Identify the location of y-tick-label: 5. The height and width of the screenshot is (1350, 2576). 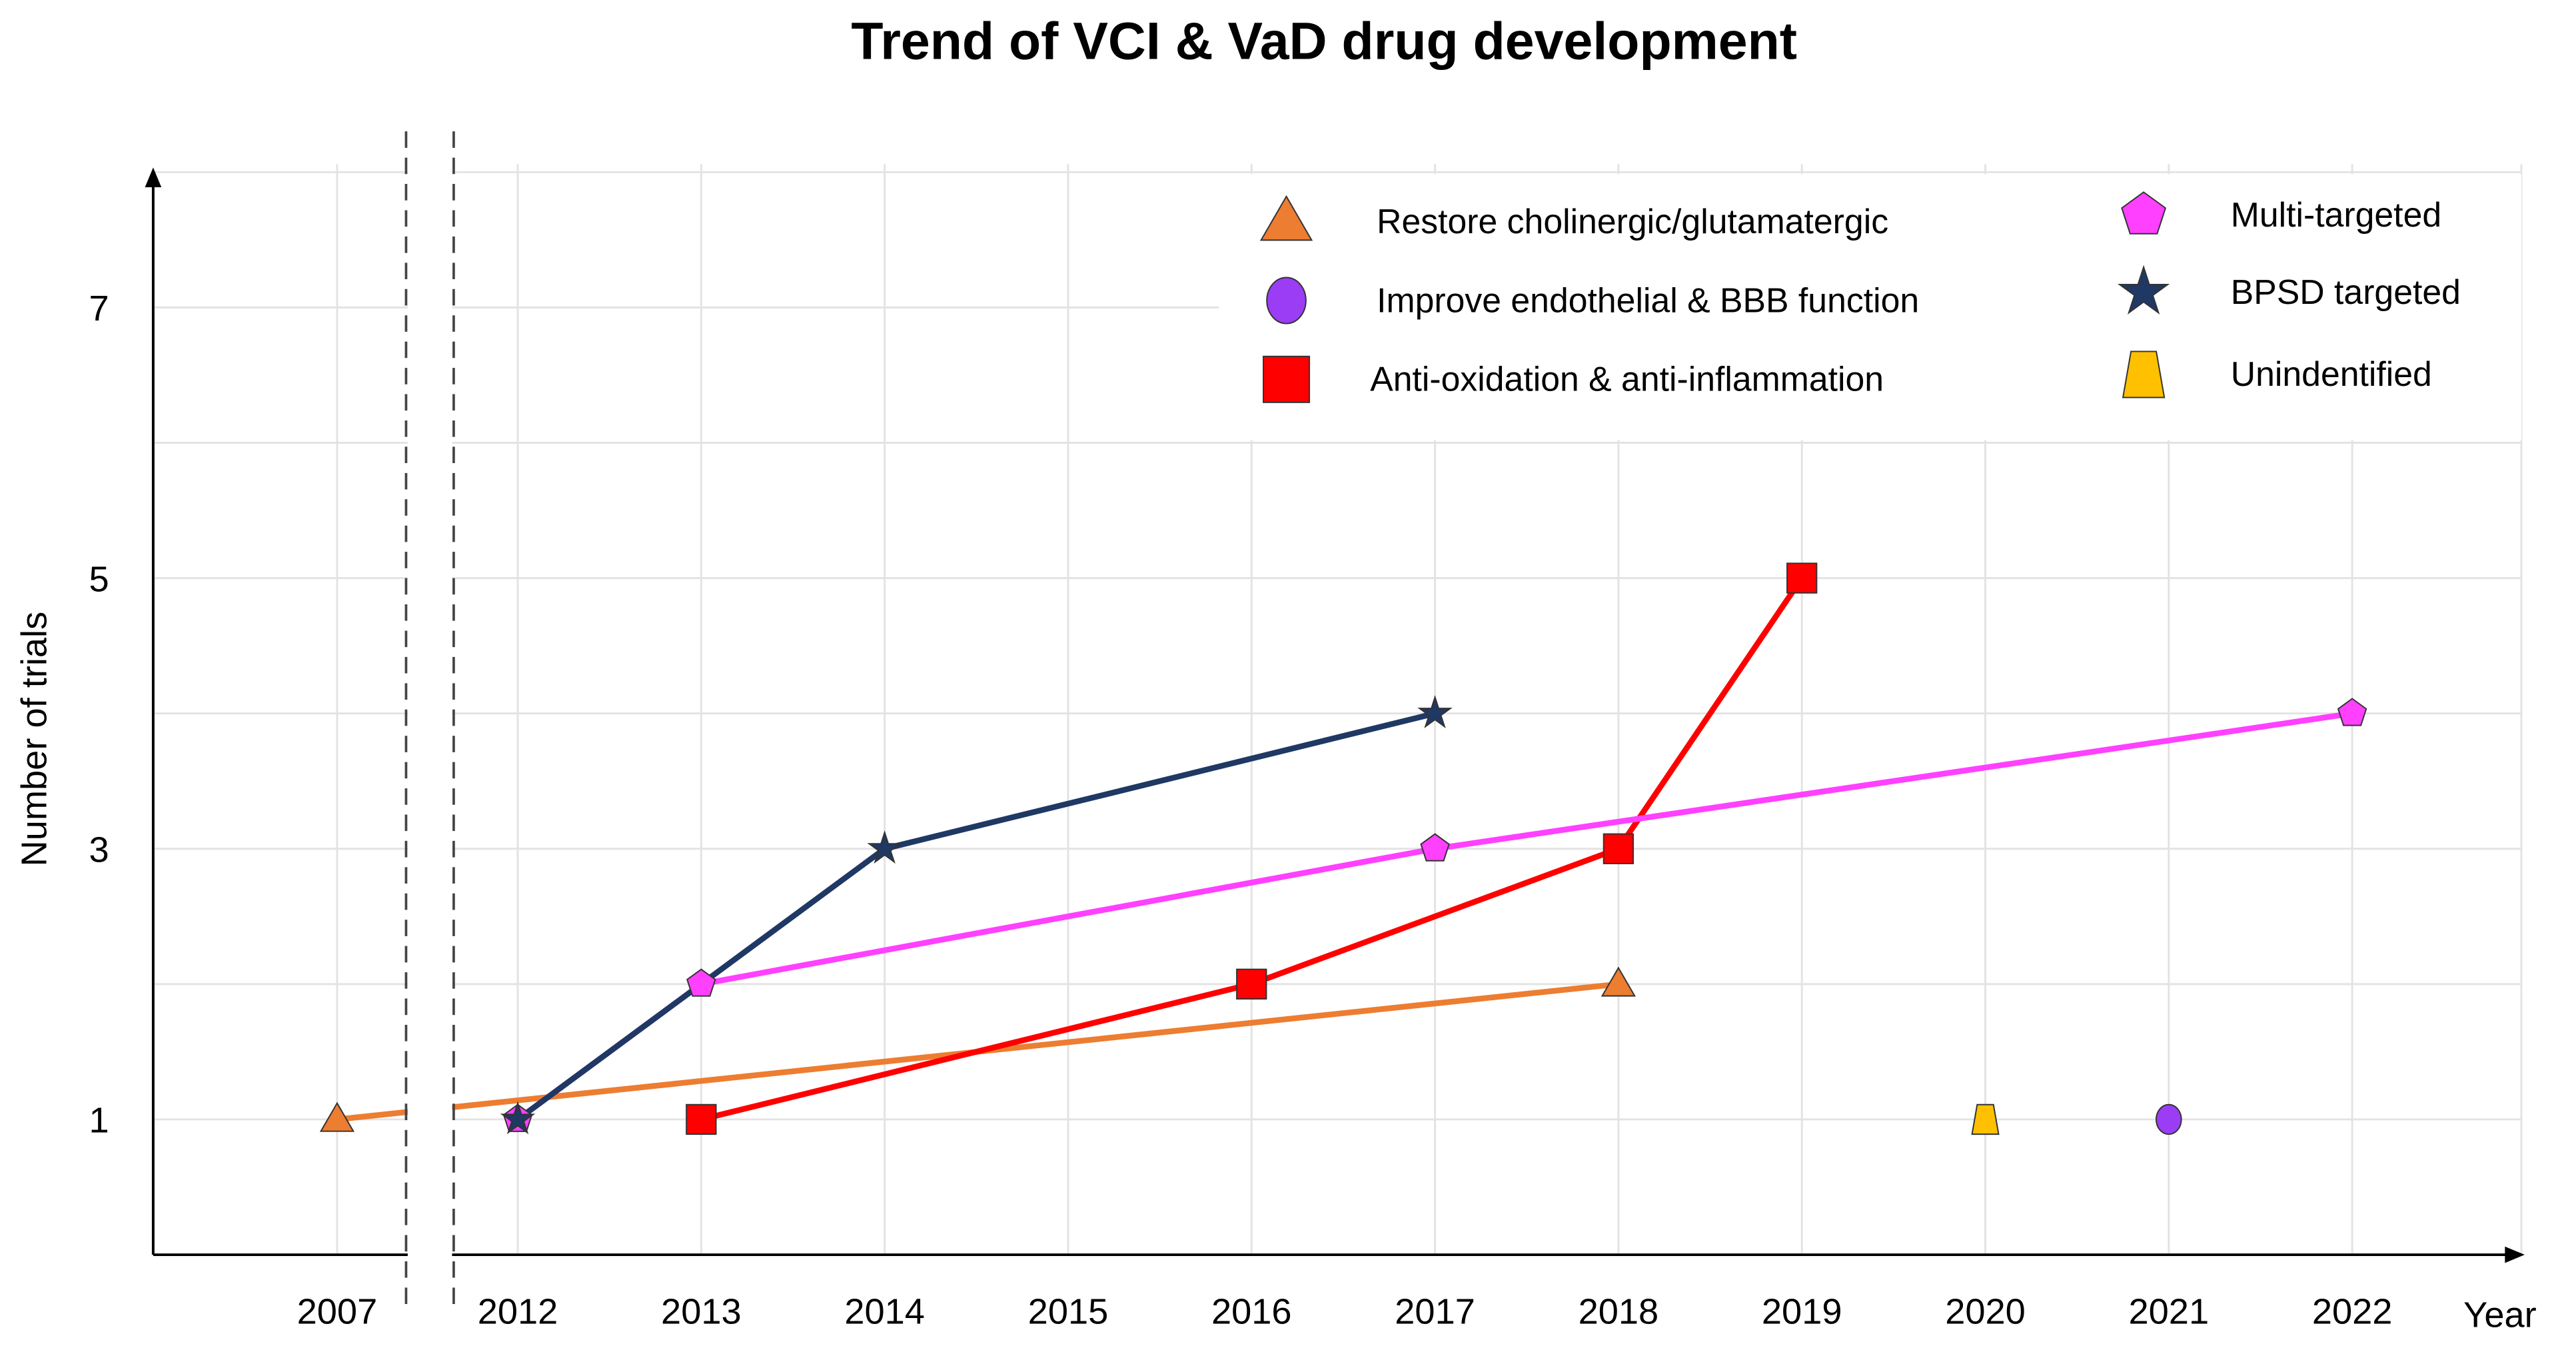
(99, 579).